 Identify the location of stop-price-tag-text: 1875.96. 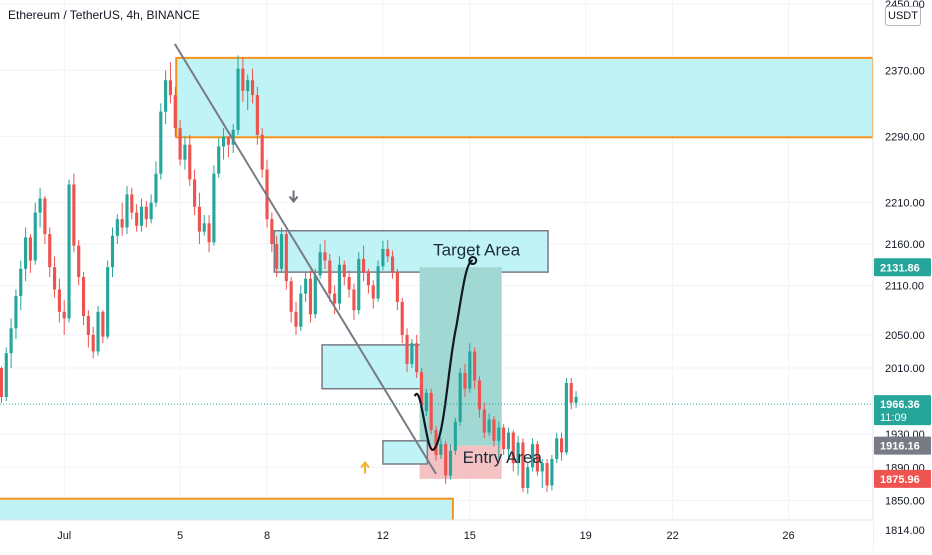
(900, 480).